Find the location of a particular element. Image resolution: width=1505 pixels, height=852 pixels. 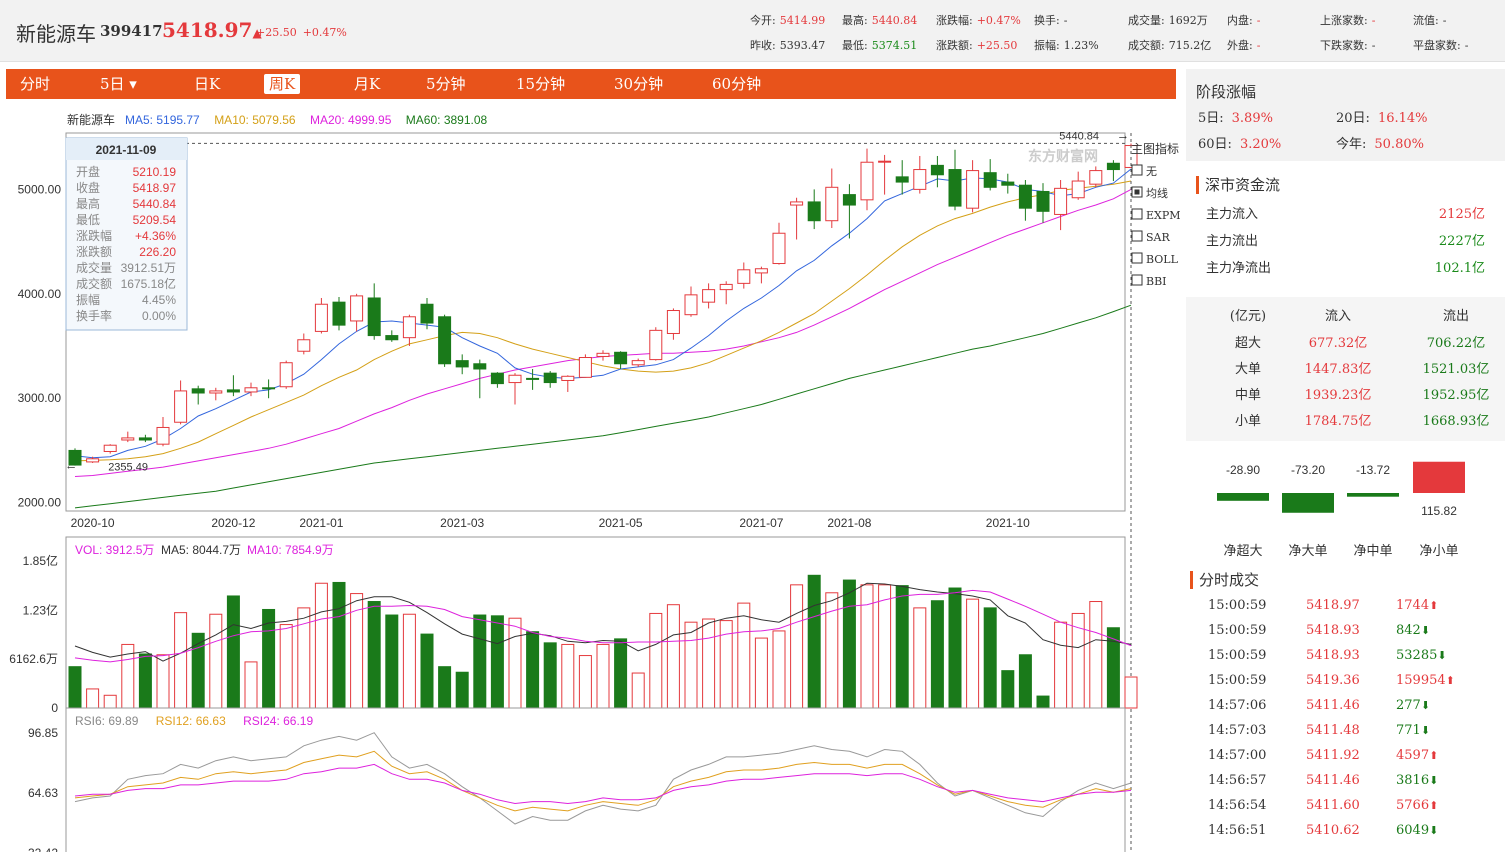

stage-value: 3.20% is located at coordinates (1260, 144).